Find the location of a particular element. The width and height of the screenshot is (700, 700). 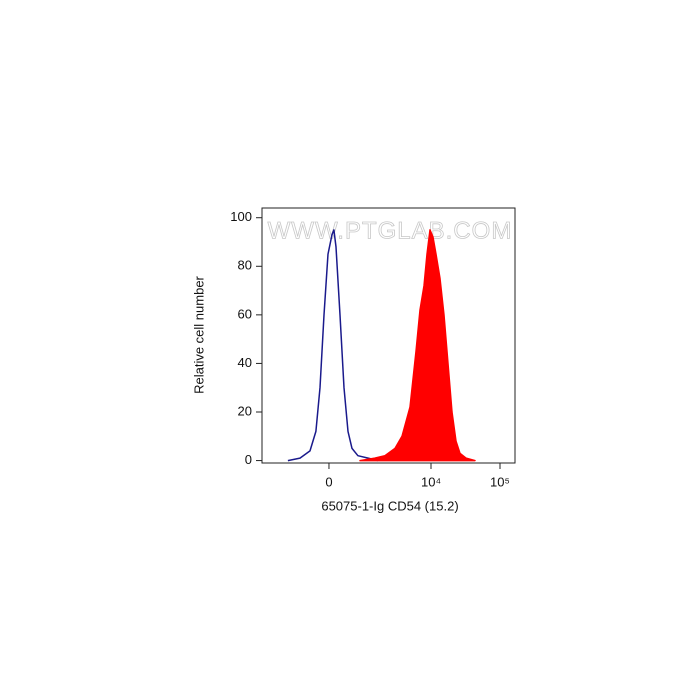

x-tick-label: 10⁴ is located at coordinates (431, 481).